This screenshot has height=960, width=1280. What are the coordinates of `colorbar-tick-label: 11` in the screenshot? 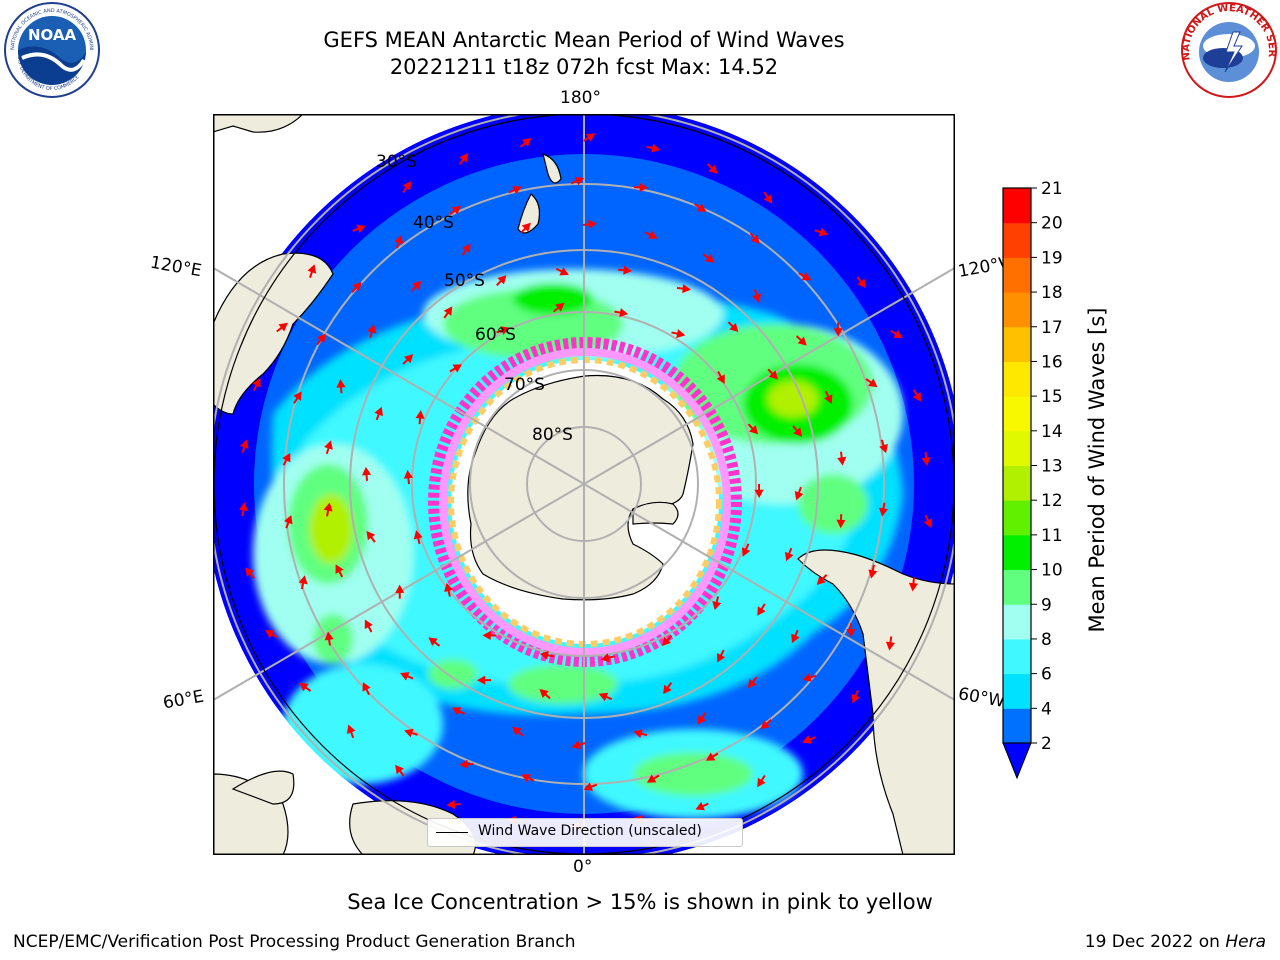 It's located at (1052, 536).